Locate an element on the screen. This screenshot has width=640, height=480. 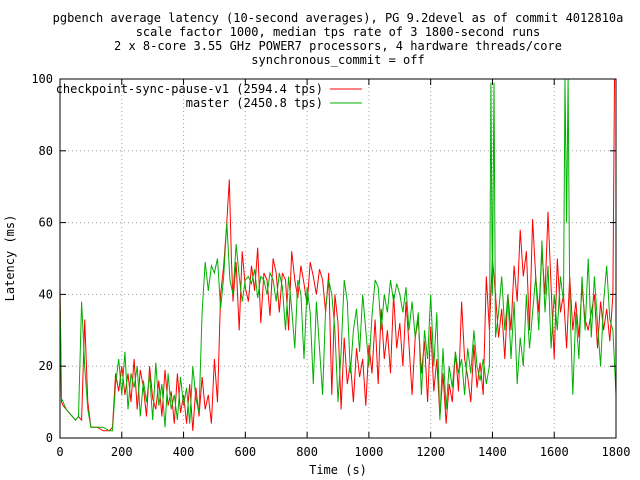
y-tick-label: 20 is located at coordinates (46, 366).